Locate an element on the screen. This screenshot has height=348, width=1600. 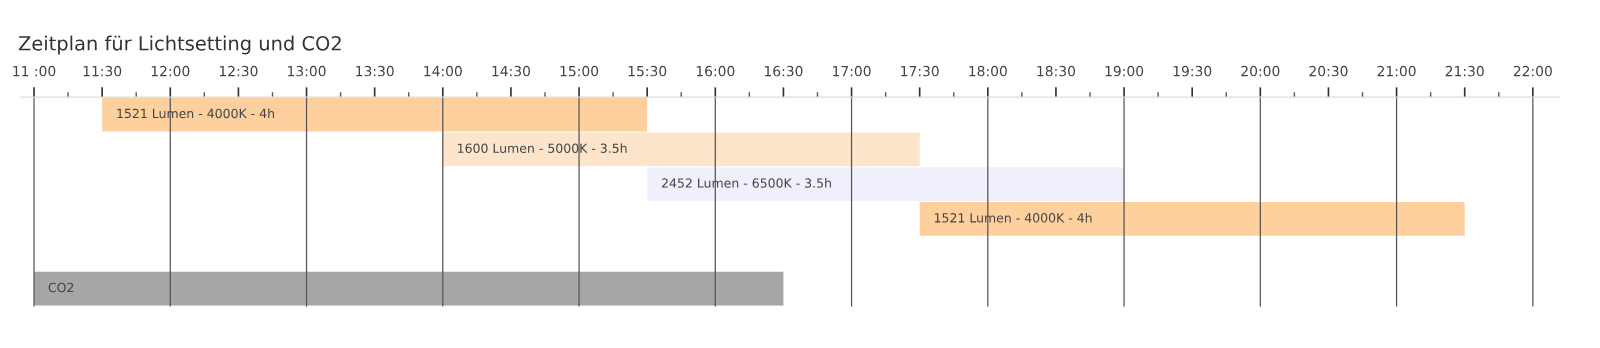
x-tick-label: 20:00 is located at coordinates (1260, 71).